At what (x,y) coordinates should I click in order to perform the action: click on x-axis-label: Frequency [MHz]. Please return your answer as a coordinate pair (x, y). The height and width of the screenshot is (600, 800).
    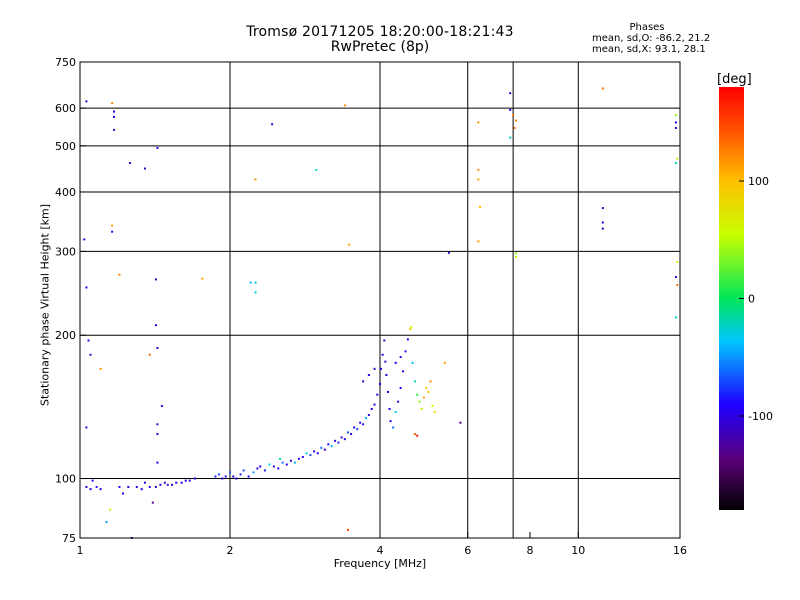
    Looking at the image, I should click on (380, 563).